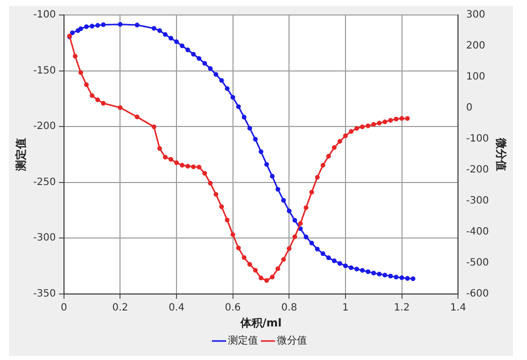 This screenshot has height=360, width=527. Describe the element at coordinates (44, 182) in the screenshot. I see `y-tick-label: -250` at that location.